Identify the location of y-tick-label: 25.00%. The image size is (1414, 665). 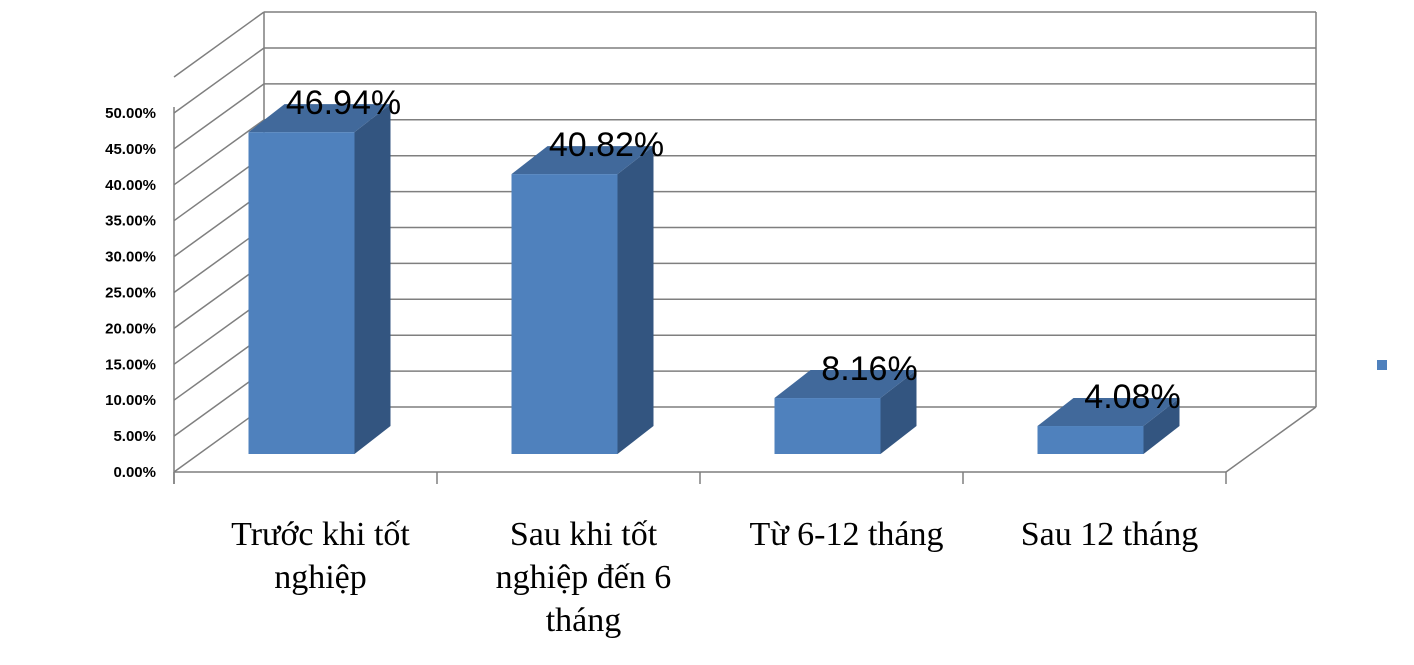
(130, 293).